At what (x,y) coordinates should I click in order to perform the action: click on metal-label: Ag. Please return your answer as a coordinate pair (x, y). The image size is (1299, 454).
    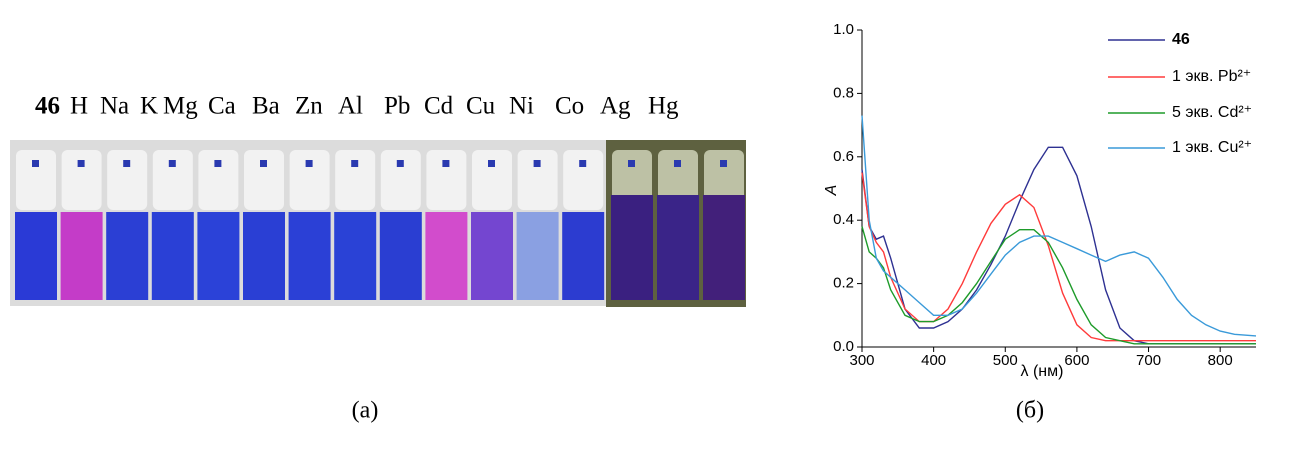
    Looking at the image, I should click on (615, 106).